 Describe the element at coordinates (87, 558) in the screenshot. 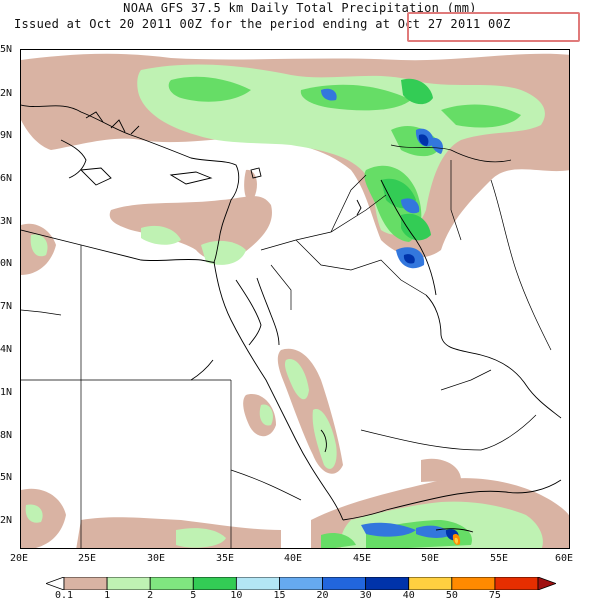

I see `lon-label: 25E` at that location.